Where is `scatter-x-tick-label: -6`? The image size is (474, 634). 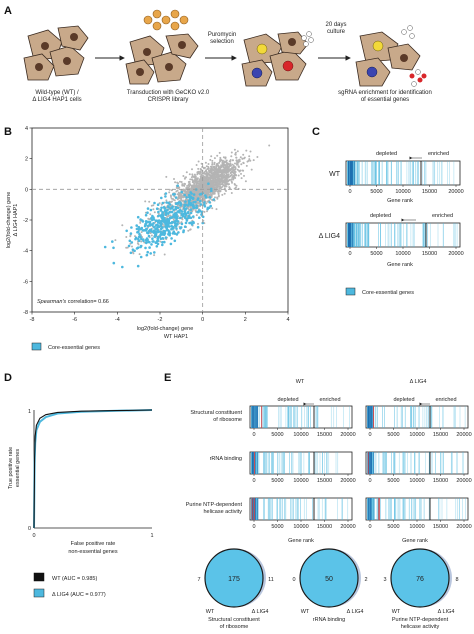 scatter-x-tick-label: -6 is located at coordinates (74, 320).